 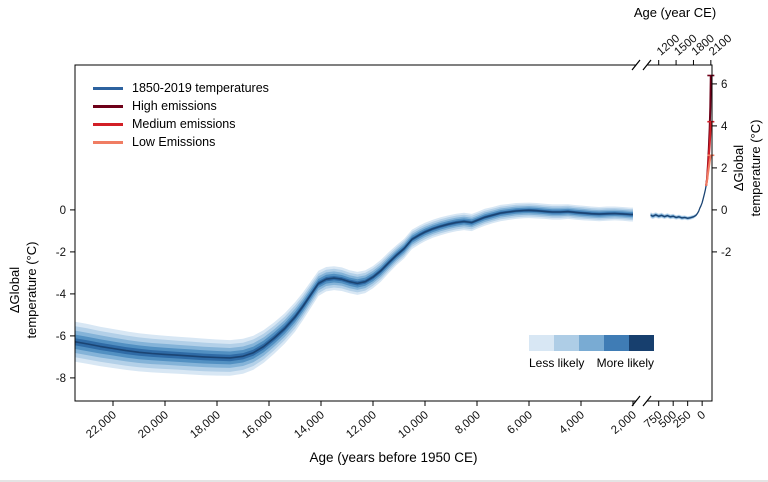 I want to click on svg-text: 16,000, so click(x=257, y=425).